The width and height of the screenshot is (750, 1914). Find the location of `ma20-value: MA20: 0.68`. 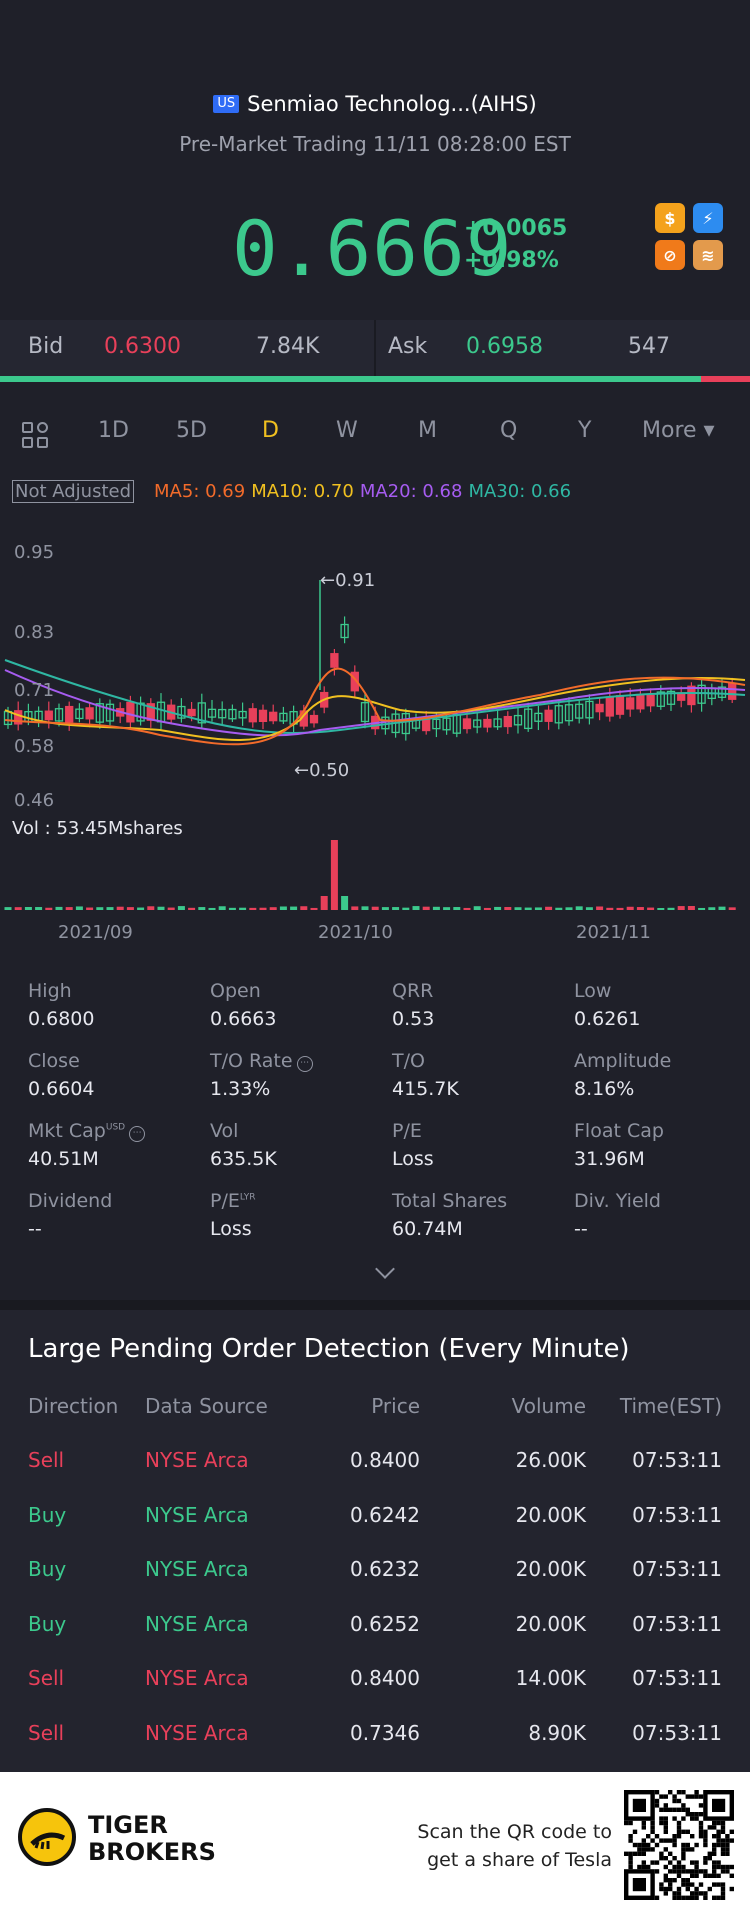

ma20-value: MA20: 0.68 is located at coordinates (411, 491).